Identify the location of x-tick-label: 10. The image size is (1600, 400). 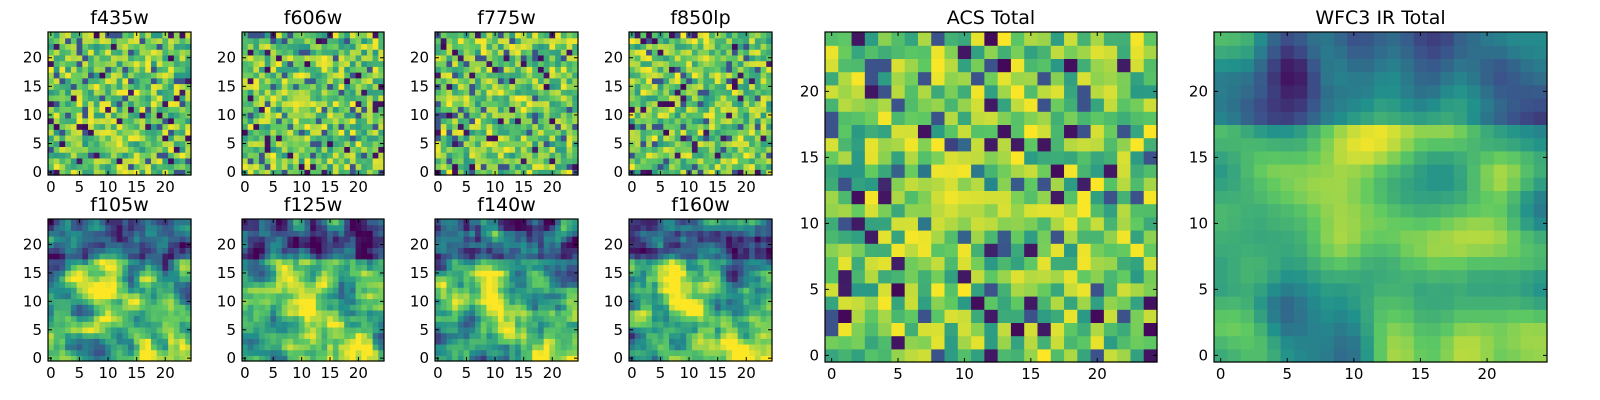
(495, 187).